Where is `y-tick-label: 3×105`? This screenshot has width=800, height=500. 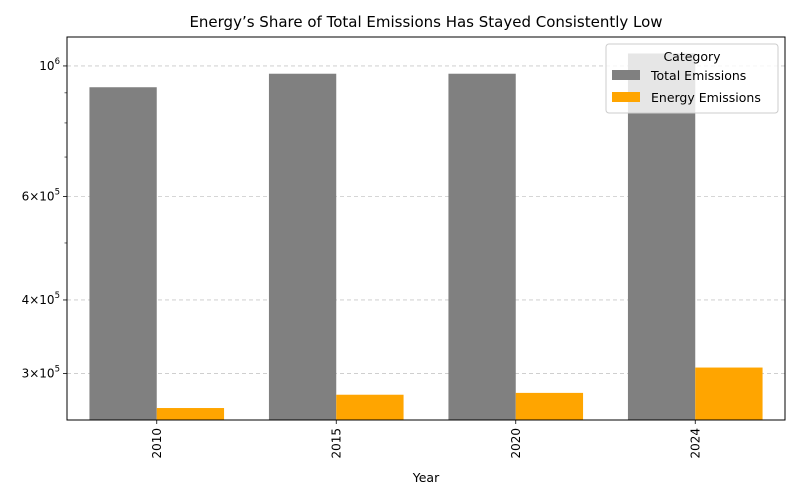
y-tick-label: 3×105 is located at coordinates (41, 372).